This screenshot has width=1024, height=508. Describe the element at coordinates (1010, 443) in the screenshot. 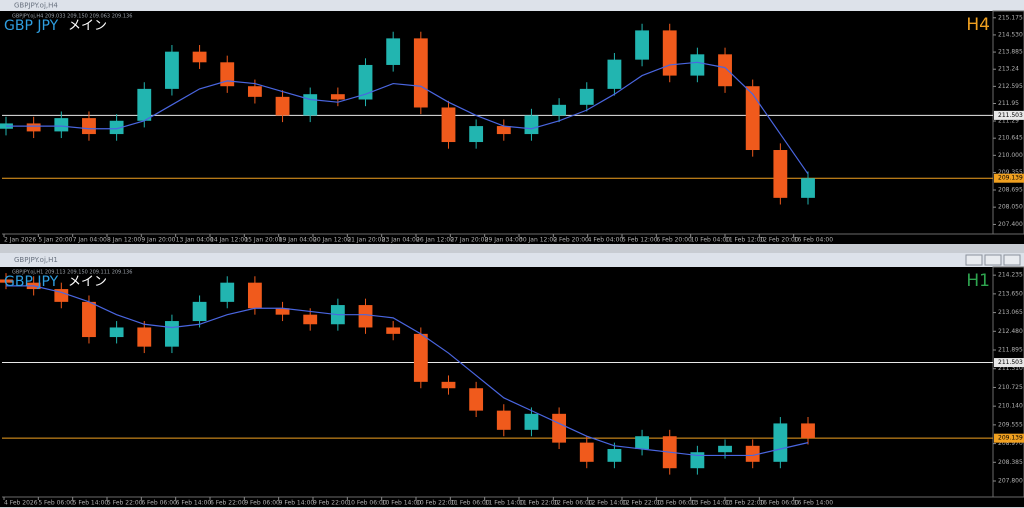

I see `y-tick-label: 208.970` at that location.